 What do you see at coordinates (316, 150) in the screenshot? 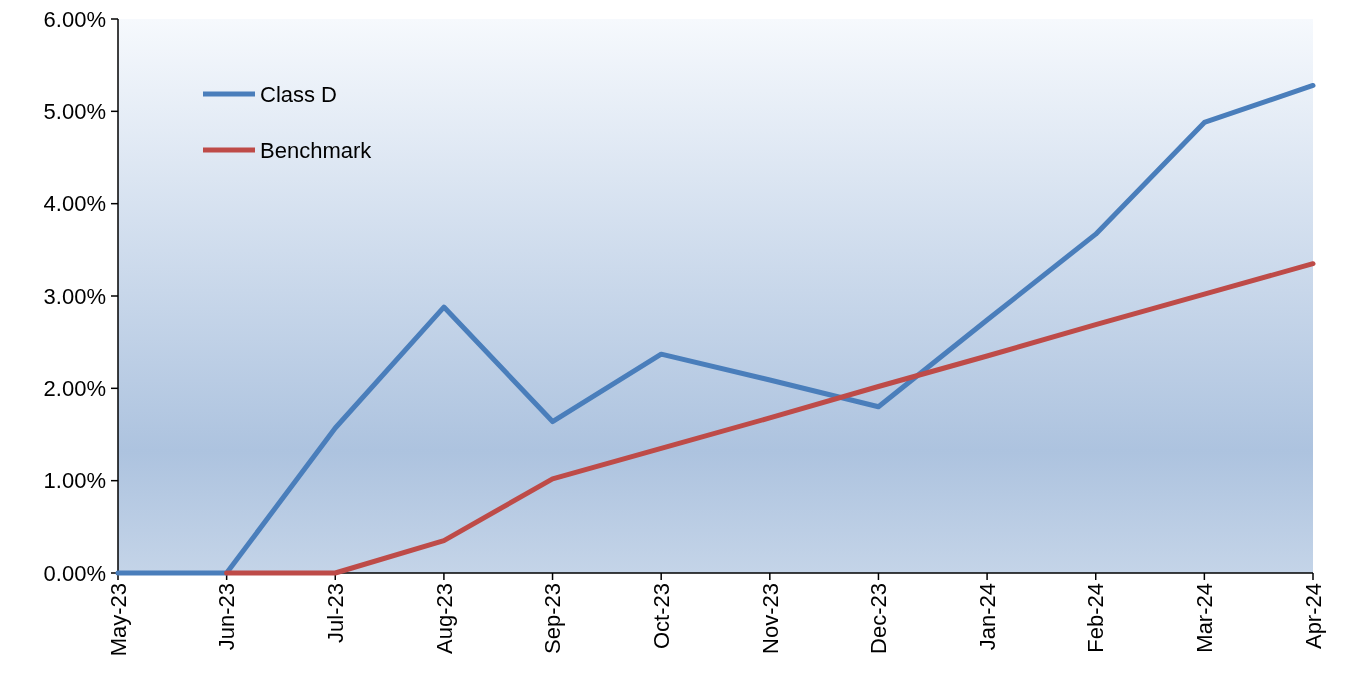
I see `legend-label: Benchmark` at bounding box center [316, 150].